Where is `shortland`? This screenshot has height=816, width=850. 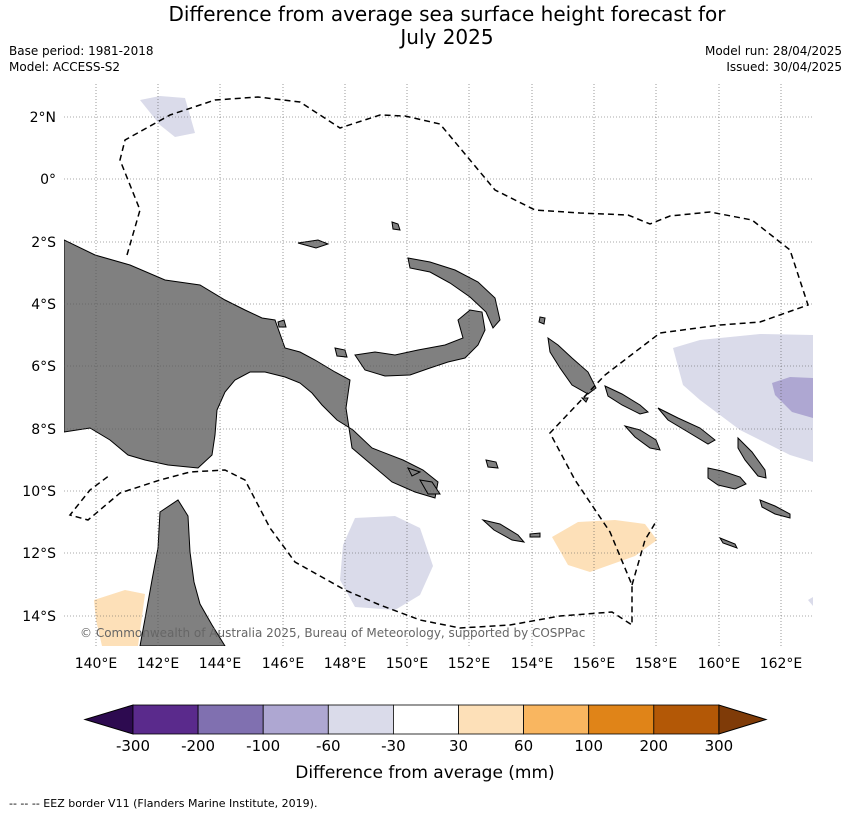 shortland is located at coordinates (584, 400).